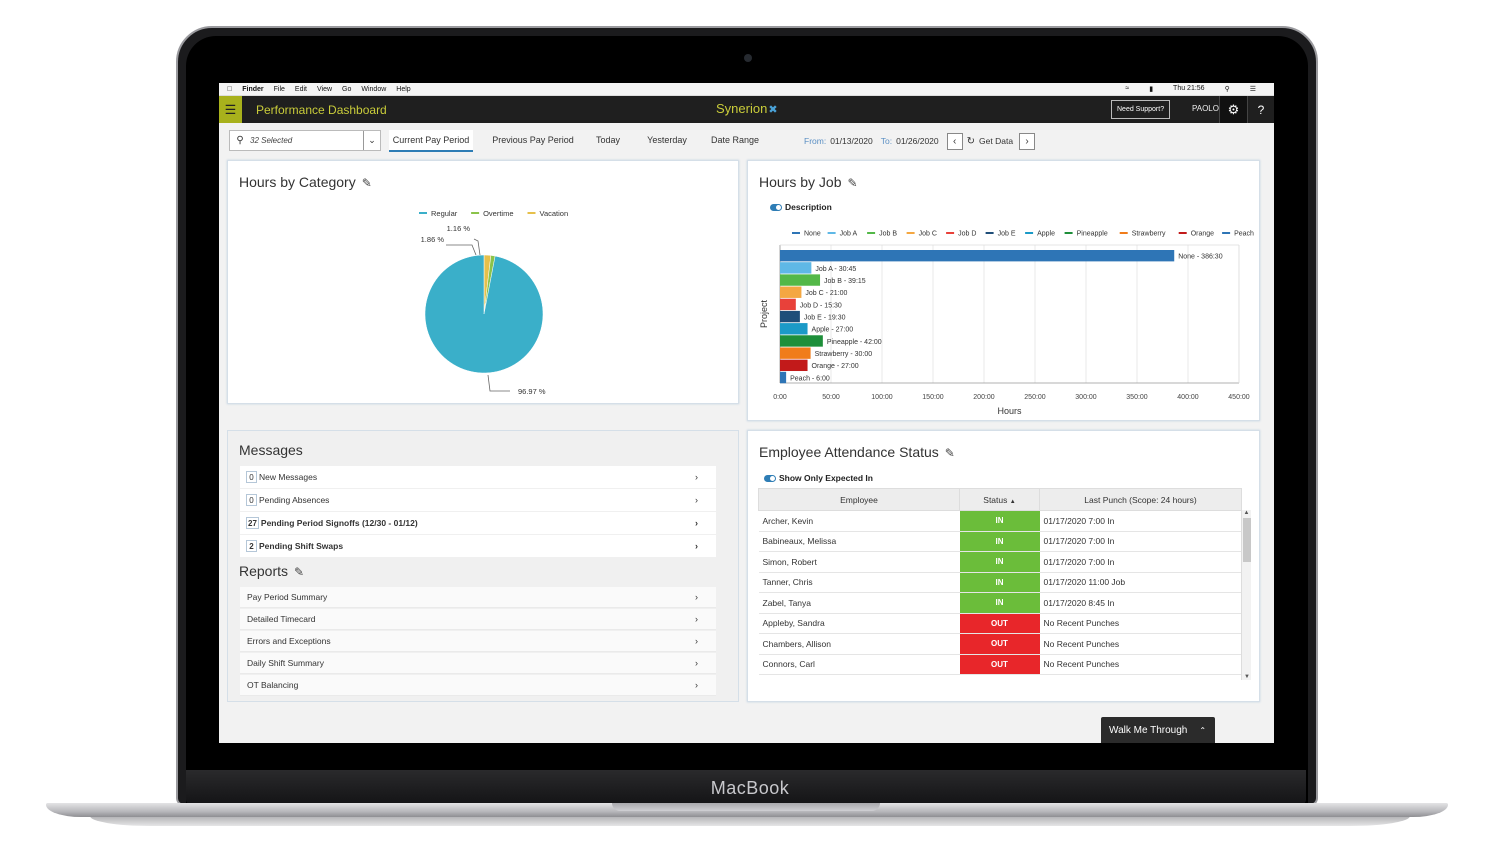 The width and height of the screenshot is (1500, 861). Describe the element at coordinates (1233, 109) in the screenshot. I see `gear-icon: ⚙` at that location.